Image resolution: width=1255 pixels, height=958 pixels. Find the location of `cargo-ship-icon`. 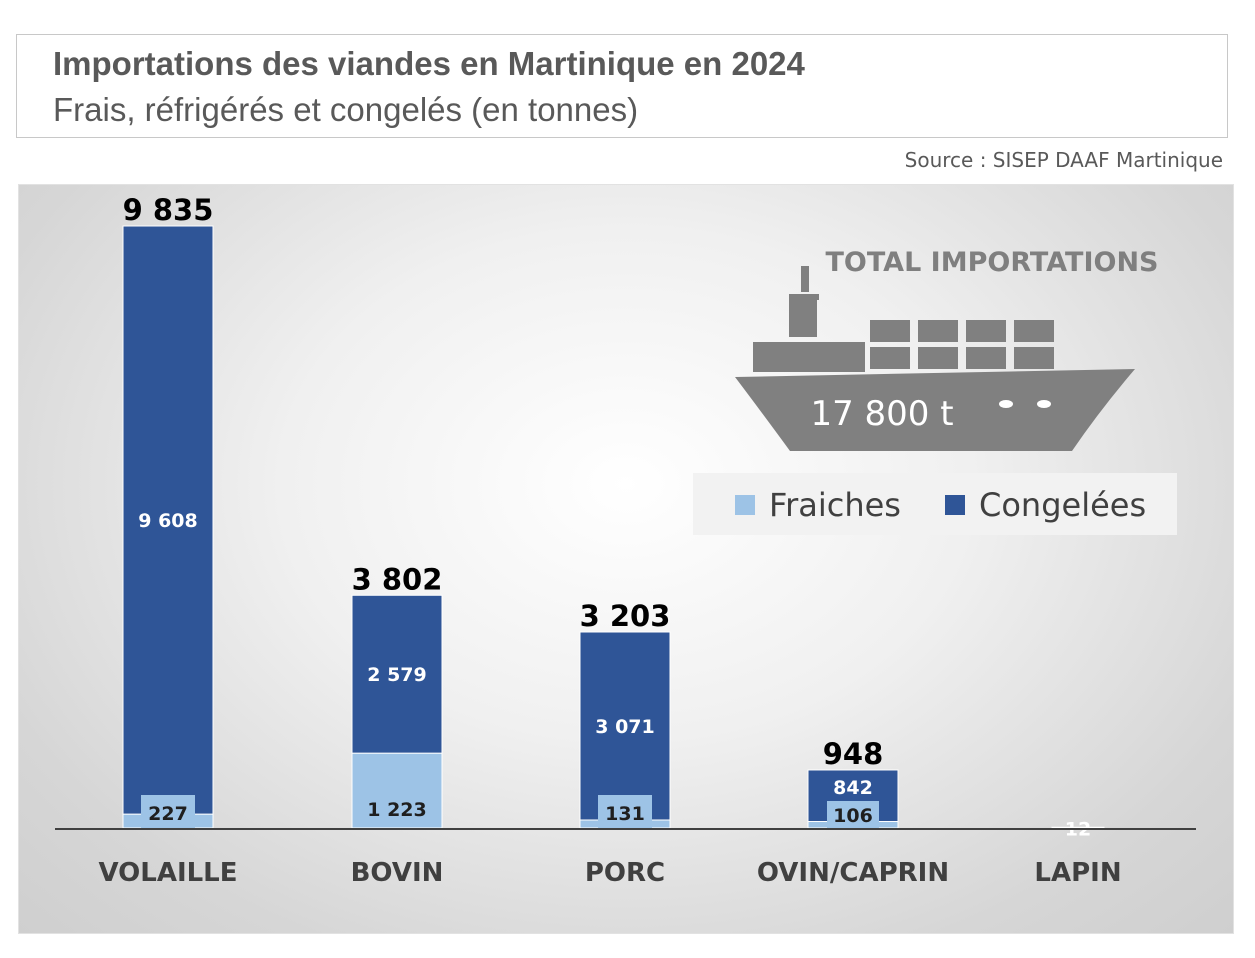

cargo-ship-icon is located at coordinates (935, 358).